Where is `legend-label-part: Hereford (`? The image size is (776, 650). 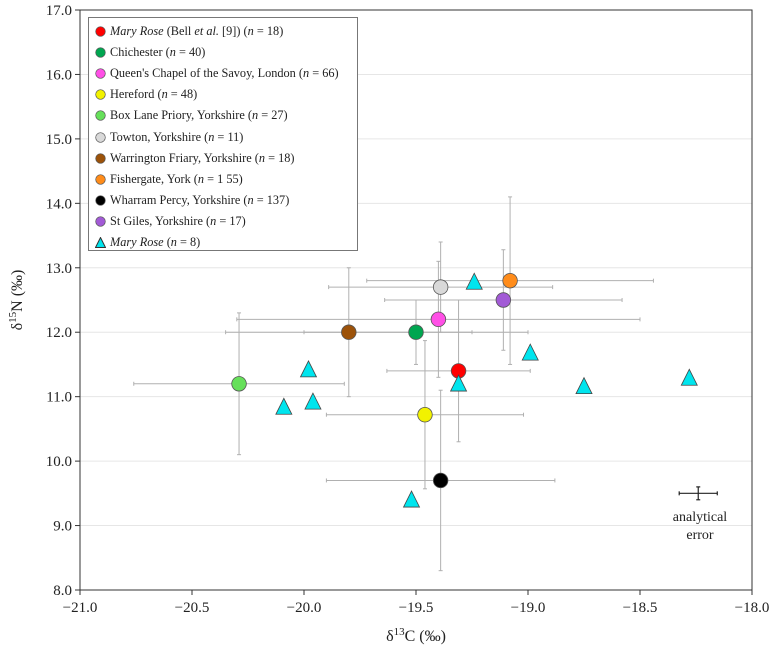
legend-label-part: Hereford ( is located at coordinates (136, 94).